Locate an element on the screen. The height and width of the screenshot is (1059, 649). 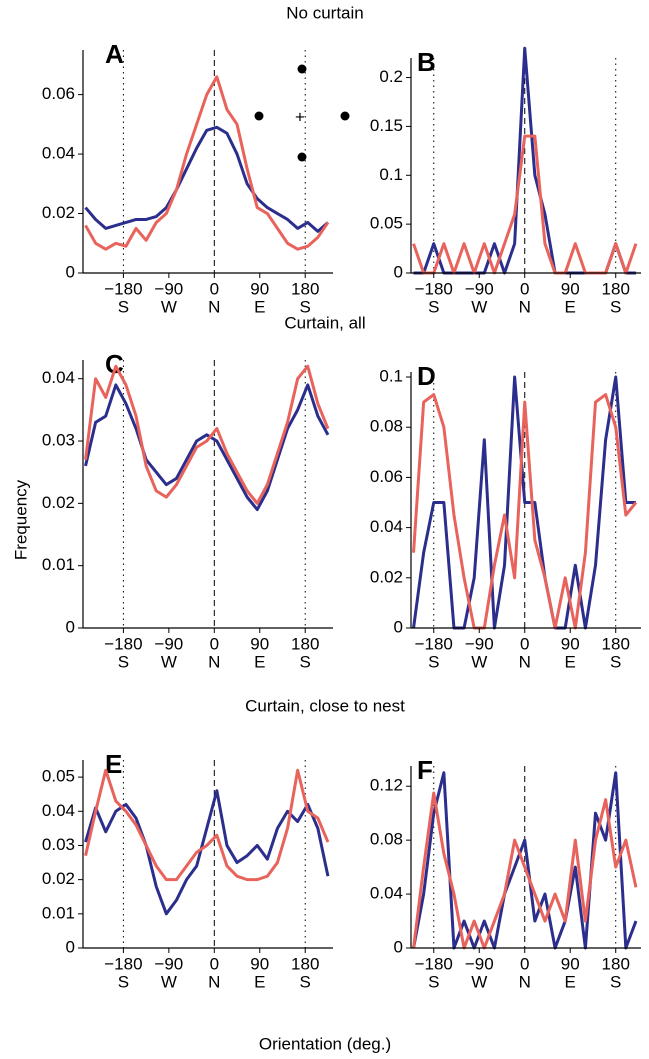
y-tick-label: 0.2 is located at coordinates (391, 76).